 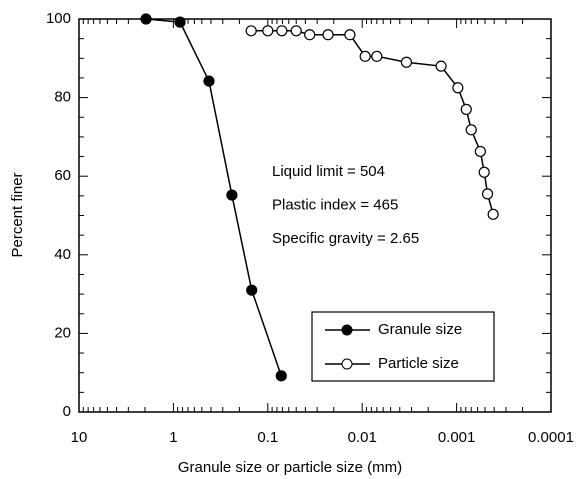 I want to click on y-tick-label: 20, so click(x=62, y=332).